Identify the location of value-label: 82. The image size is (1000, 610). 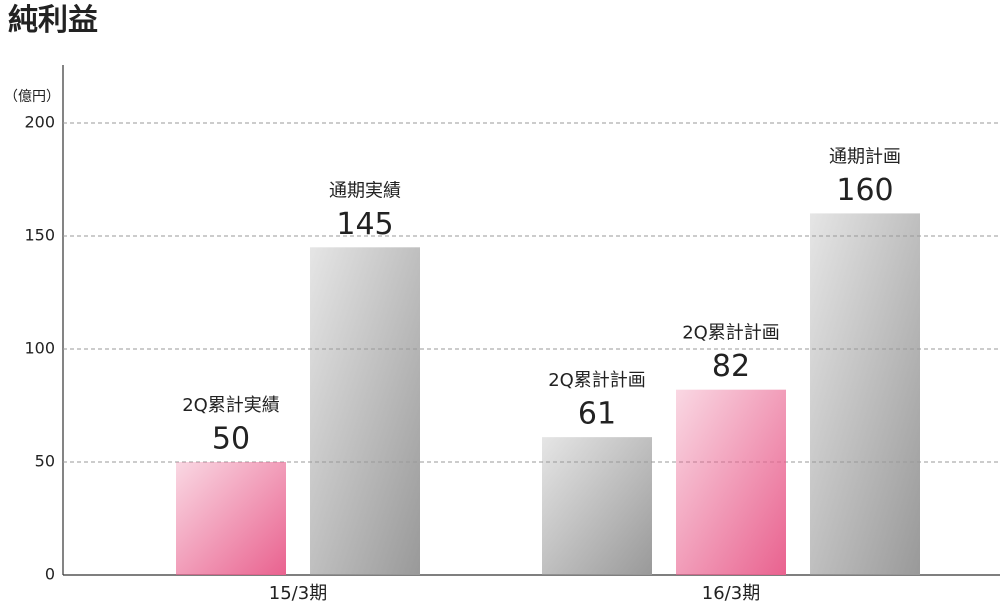
(731, 366).